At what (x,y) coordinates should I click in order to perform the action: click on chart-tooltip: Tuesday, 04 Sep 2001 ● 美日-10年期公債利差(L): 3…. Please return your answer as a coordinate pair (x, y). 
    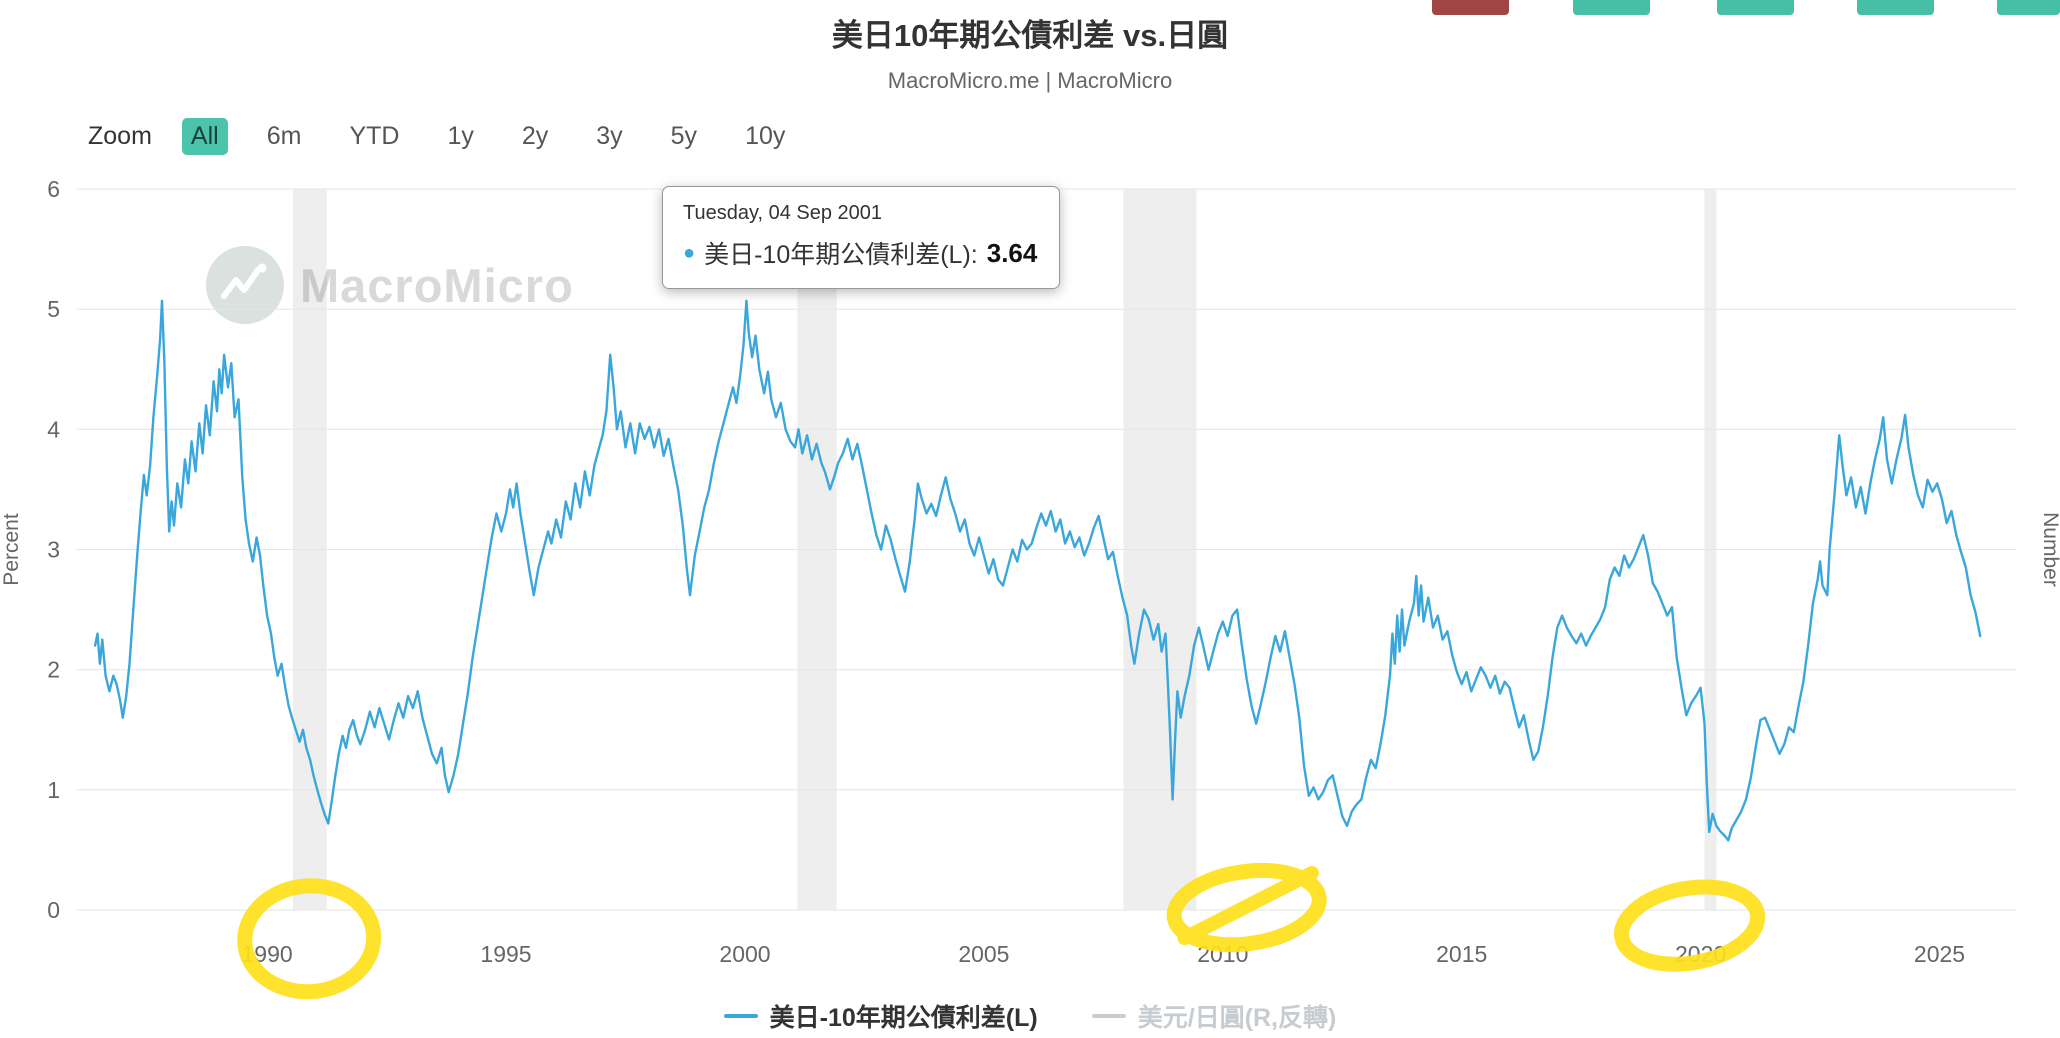
    Looking at the image, I should click on (861, 237).